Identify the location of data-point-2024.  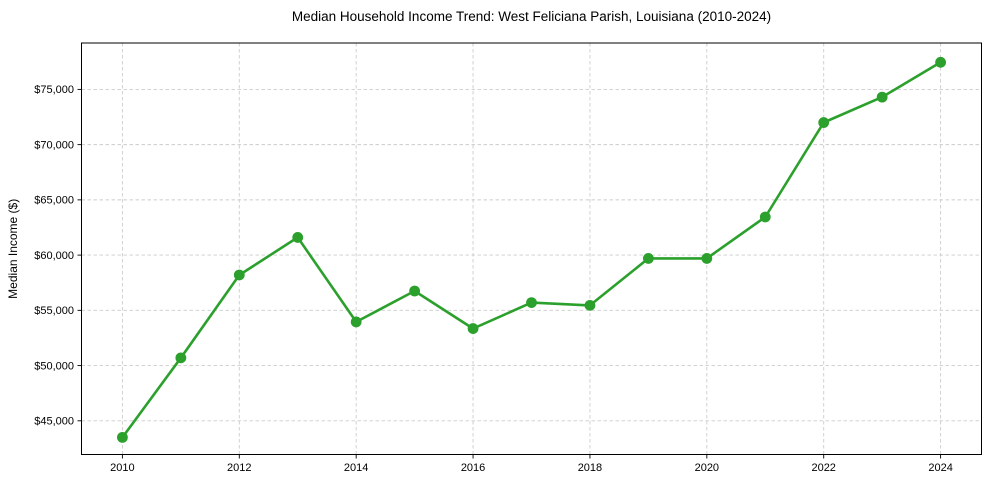
(940, 62).